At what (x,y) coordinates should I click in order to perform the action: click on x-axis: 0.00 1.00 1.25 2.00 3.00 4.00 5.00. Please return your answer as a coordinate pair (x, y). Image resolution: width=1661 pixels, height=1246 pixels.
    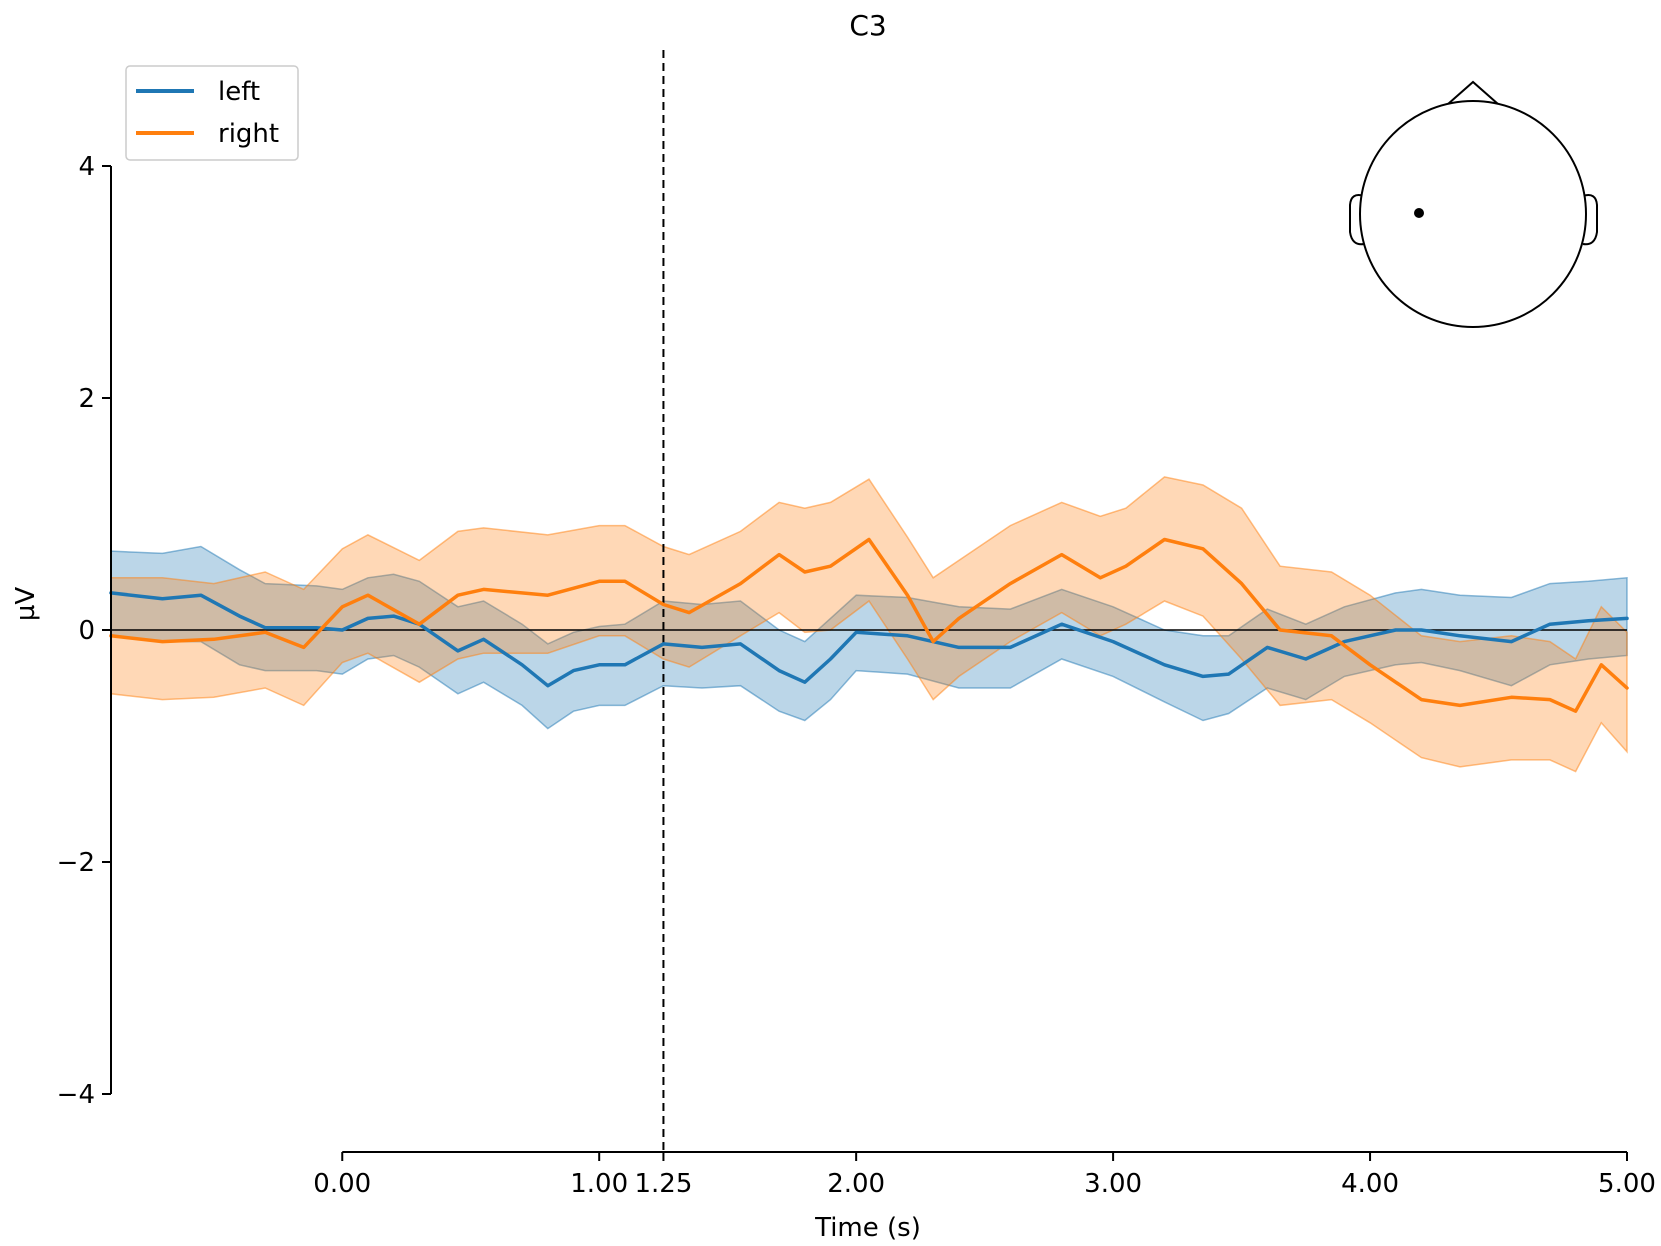
    Looking at the image, I should click on (984, 1175).